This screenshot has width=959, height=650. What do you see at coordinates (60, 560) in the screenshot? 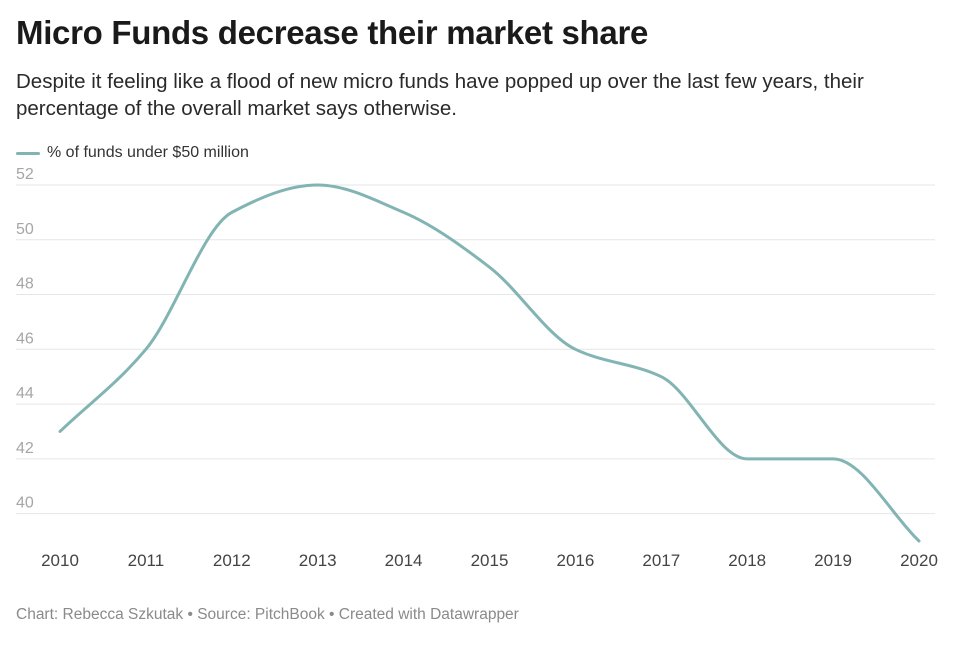
I see `x-tick-label: 2010` at bounding box center [60, 560].